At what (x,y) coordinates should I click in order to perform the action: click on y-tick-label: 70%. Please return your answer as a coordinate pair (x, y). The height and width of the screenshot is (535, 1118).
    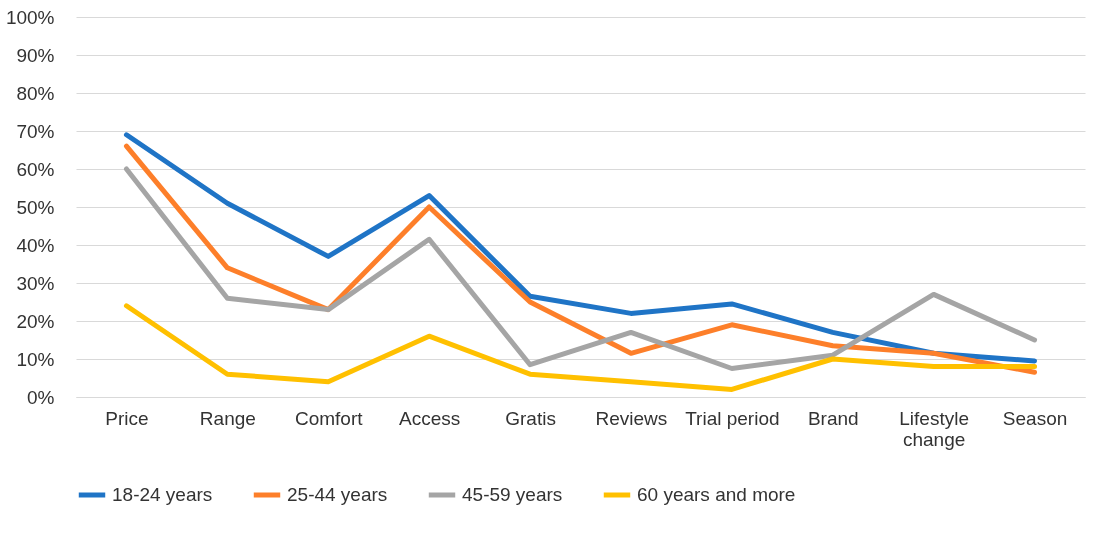
    Looking at the image, I should click on (35, 131).